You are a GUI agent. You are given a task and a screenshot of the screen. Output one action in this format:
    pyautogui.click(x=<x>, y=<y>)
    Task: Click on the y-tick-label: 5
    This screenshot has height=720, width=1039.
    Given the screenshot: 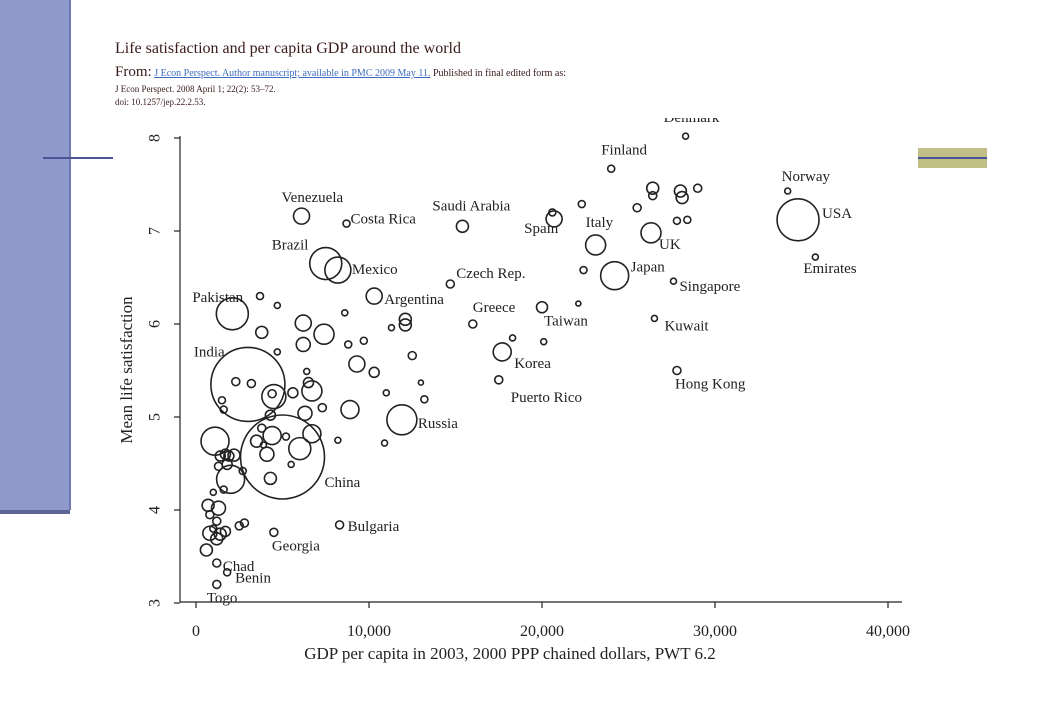 What is the action you would take?
    pyautogui.click(x=155, y=417)
    